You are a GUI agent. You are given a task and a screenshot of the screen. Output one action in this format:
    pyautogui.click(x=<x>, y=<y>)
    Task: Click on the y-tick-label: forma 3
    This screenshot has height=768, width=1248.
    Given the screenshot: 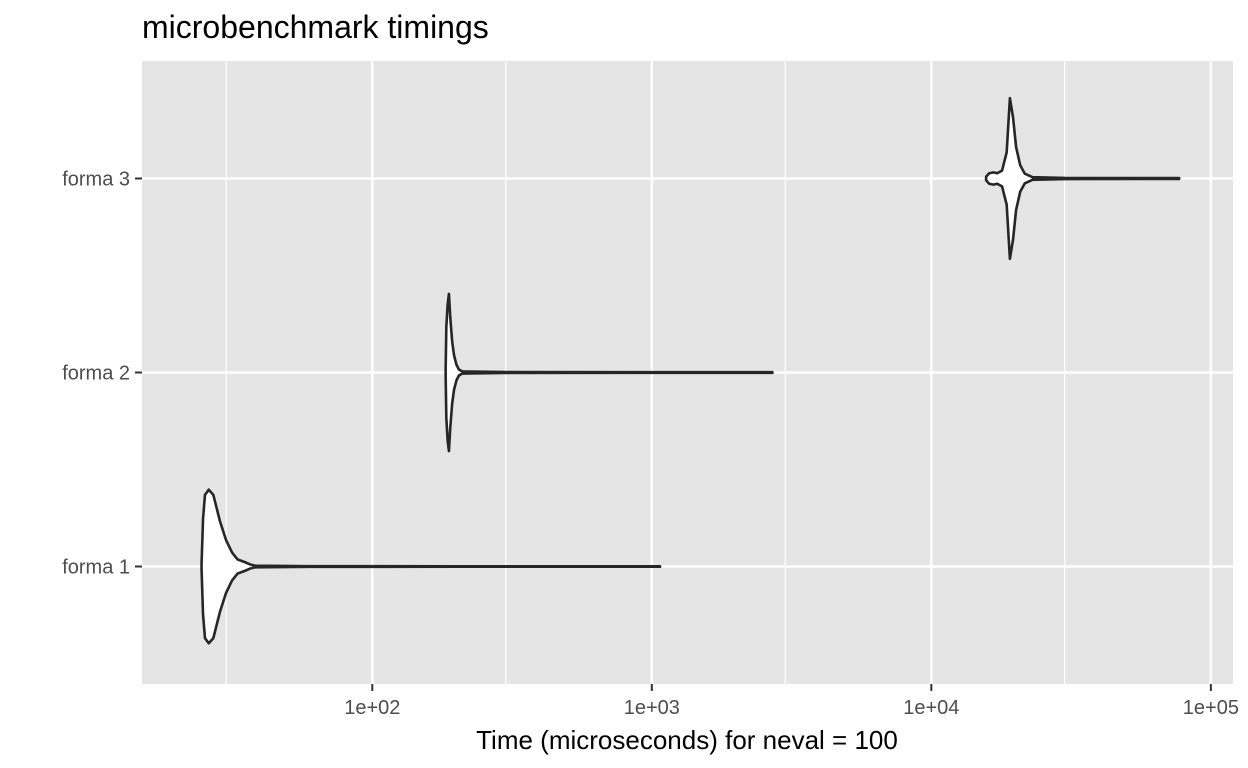 What is the action you would take?
    pyautogui.click(x=96, y=180)
    